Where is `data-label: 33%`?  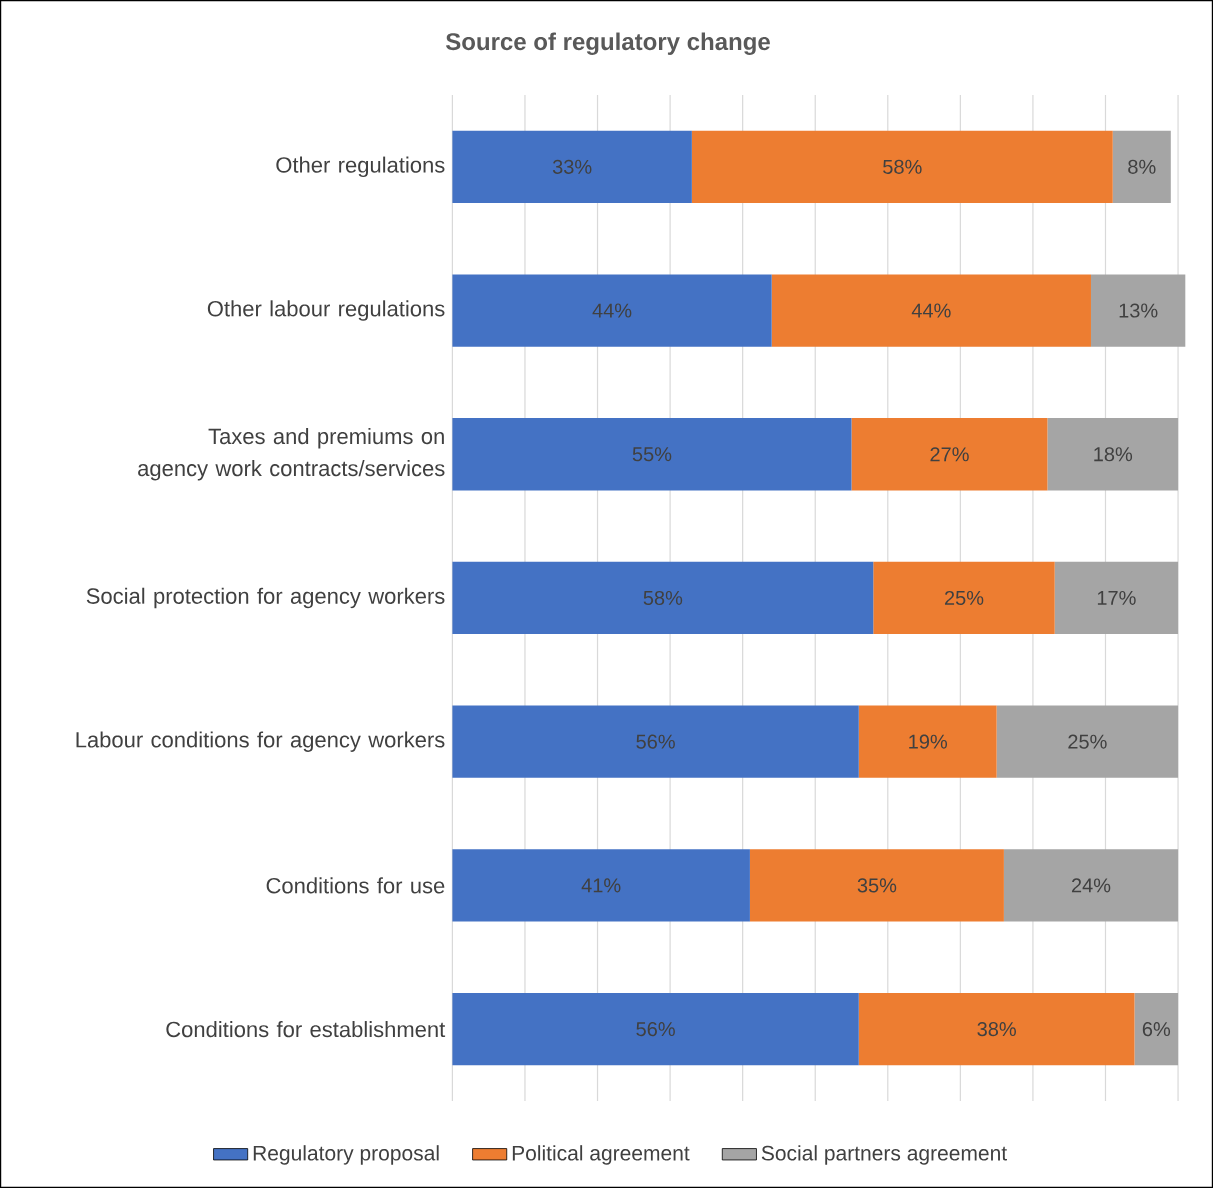 data-label: 33% is located at coordinates (572, 166).